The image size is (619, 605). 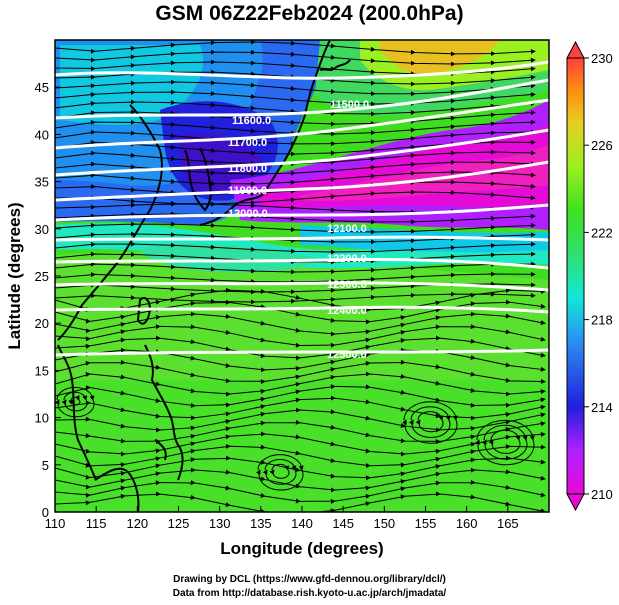 What do you see at coordinates (45, 512) in the screenshot?
I see `y-tick-label: 0` at bounding box center [45, 512].